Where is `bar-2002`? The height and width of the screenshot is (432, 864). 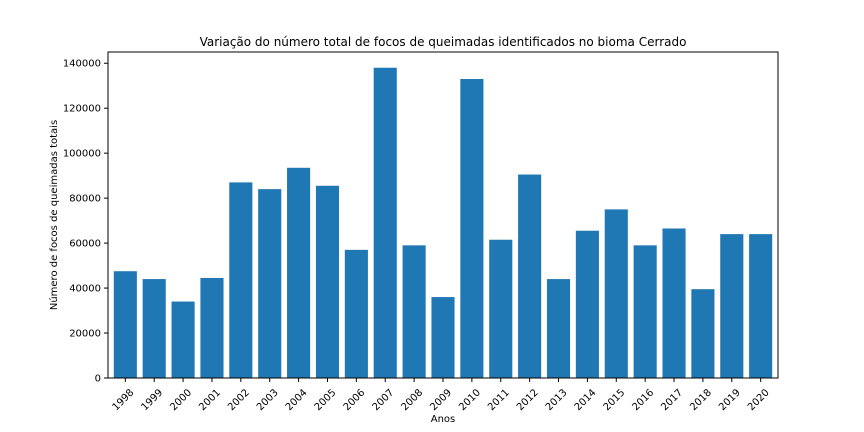
bar-2002 is located at coordinates (241, 280).